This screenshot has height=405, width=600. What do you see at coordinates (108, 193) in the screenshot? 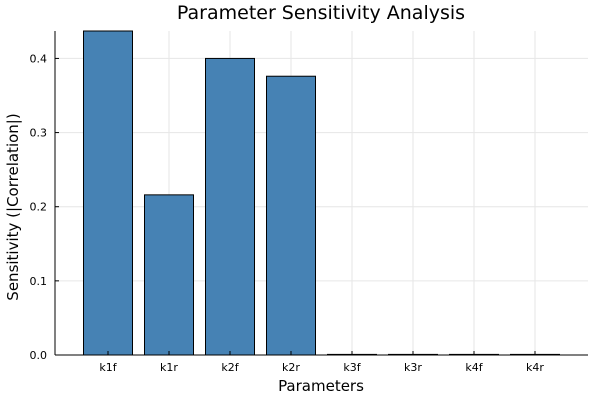
I see `bar-k1f` at bounding box center [108, 193].